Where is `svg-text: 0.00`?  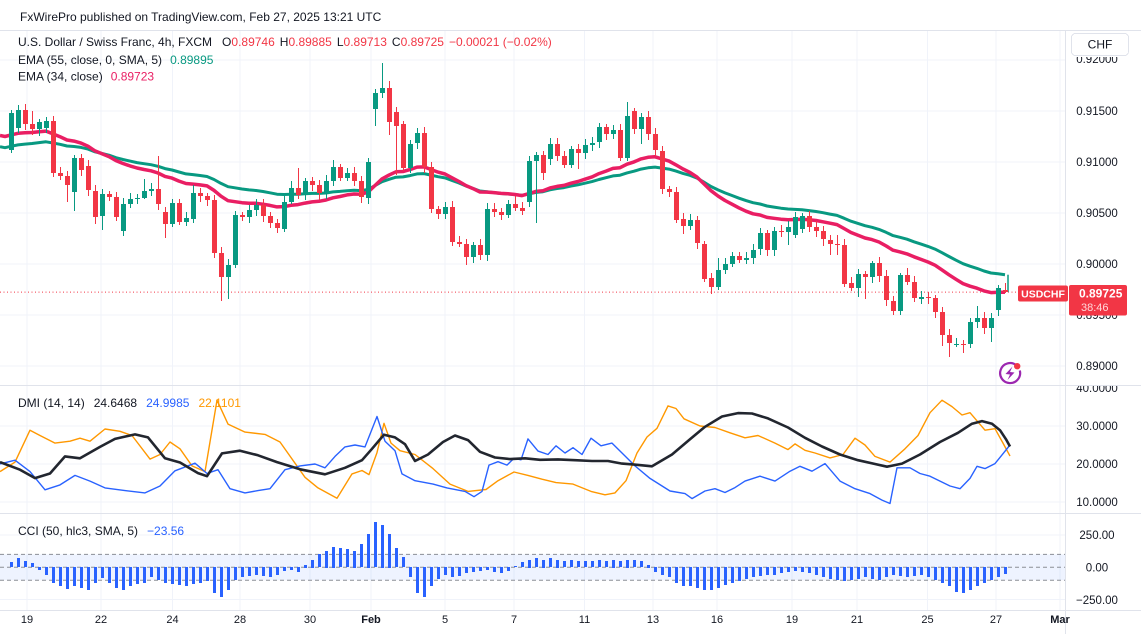
svg-text: 0.00 is located at coordinates (1097, 569).